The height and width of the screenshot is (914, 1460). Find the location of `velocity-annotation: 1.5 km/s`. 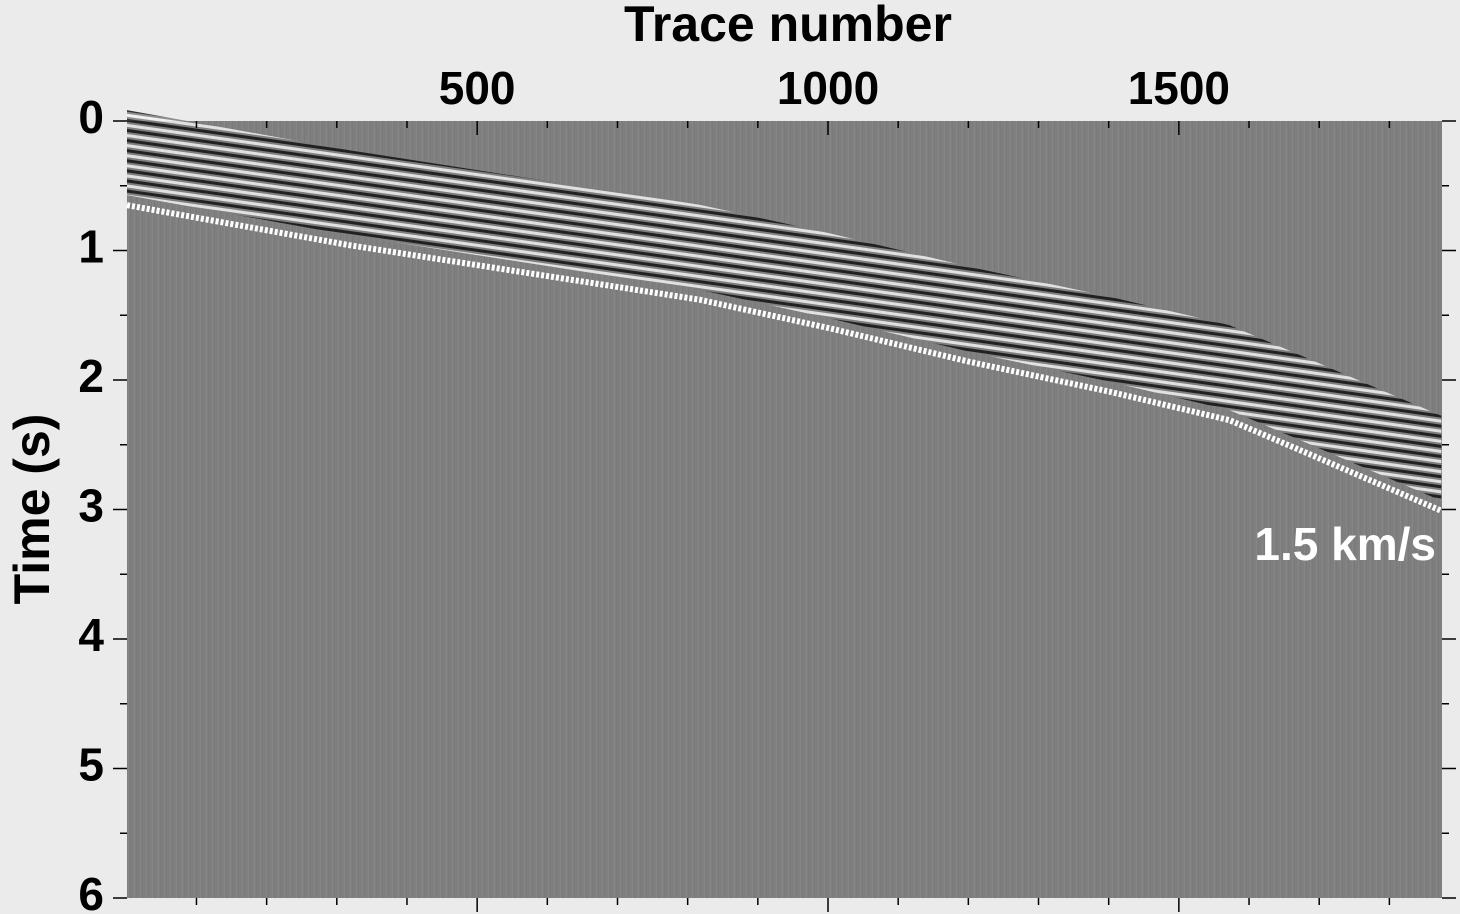

velocity-annotation: 1.5 km/s is located at coordinates (1345, 544).